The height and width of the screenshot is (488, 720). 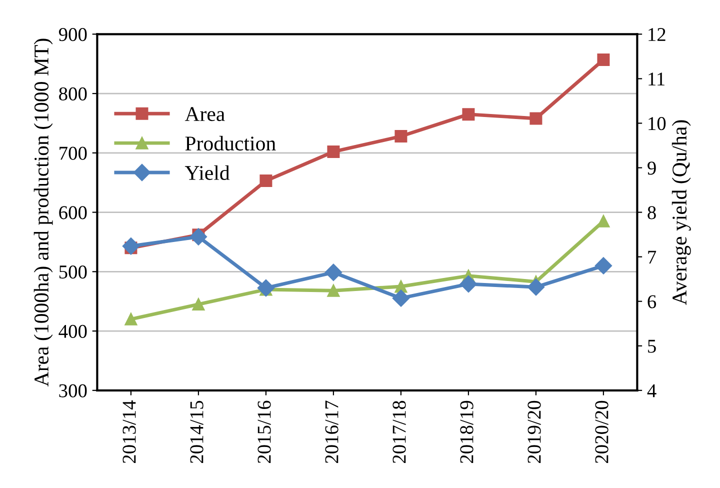 I want to click on y-tick-label: 300, so click(x=73, y=391).